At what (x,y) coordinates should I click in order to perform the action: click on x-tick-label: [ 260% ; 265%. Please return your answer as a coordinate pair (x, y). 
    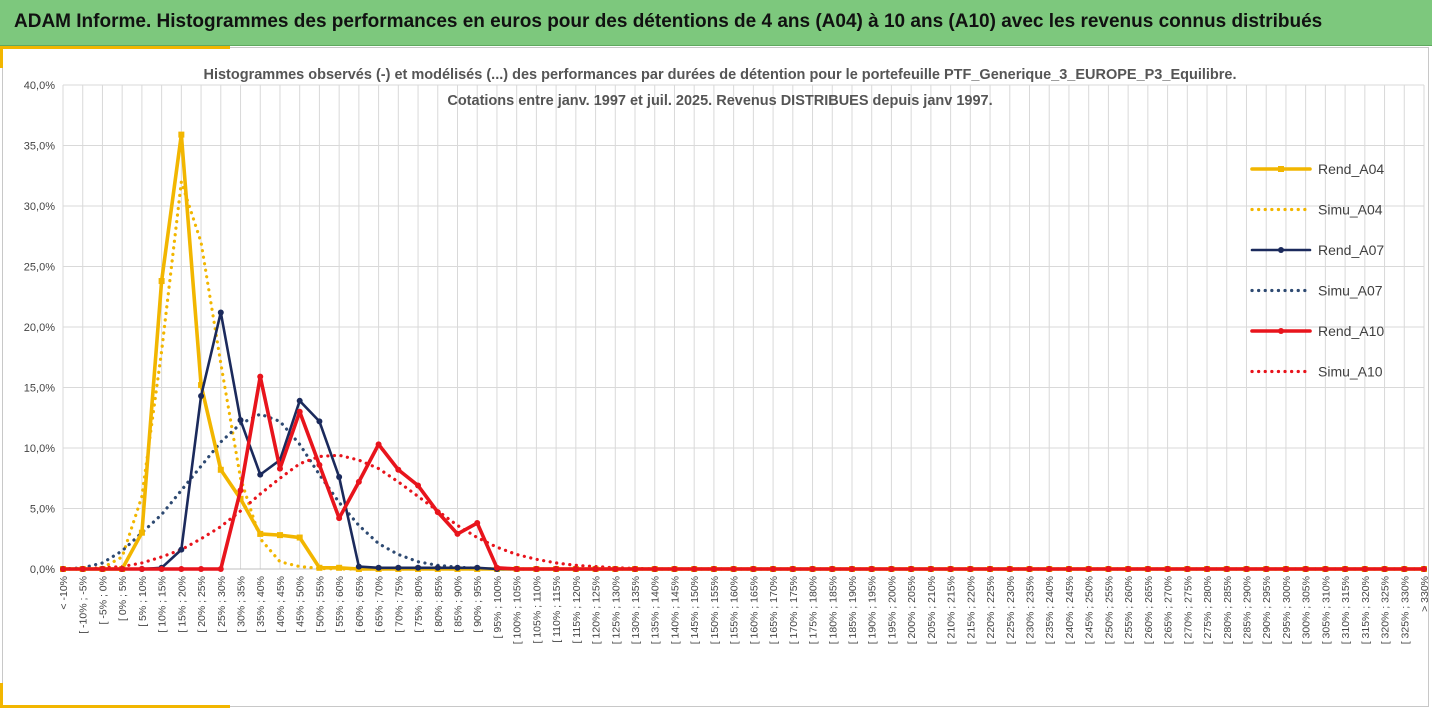
    Looking at the image, I should click on (1149, 610).